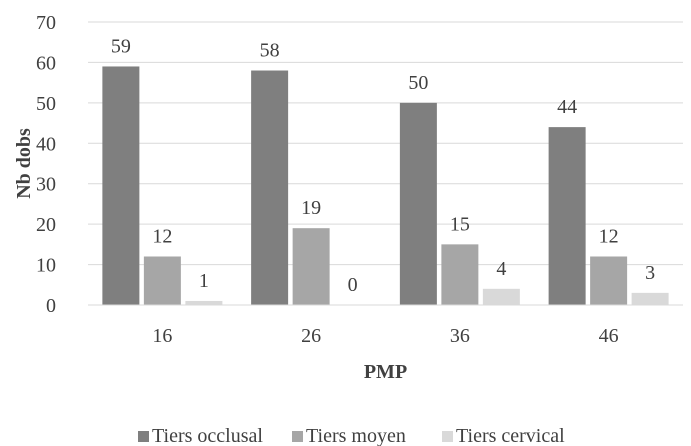  What do you see at coordinates (567, 107) in the screenshot?
I see `data-label: 44` at bounding box center [567, 107].